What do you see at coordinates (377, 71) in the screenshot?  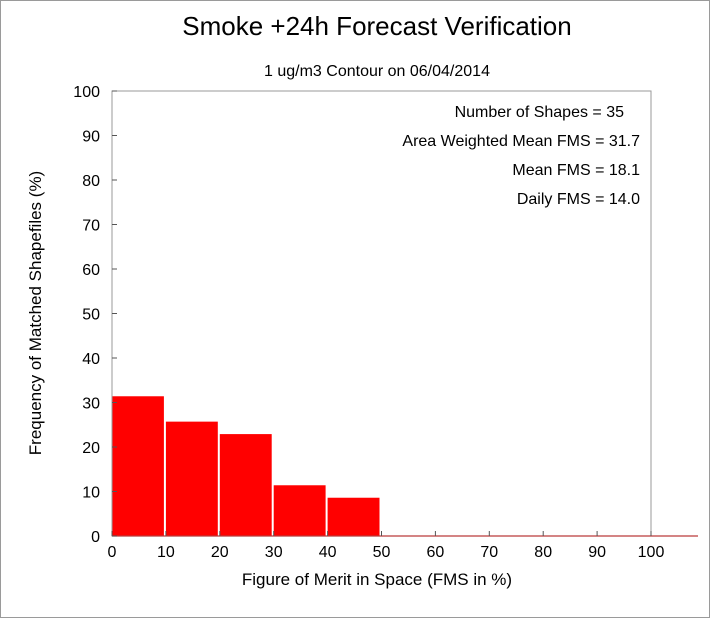 I see `chart-subtitle: 1 ug/m3 Contour on 06/04/2014` at bounding box center [377, 71].